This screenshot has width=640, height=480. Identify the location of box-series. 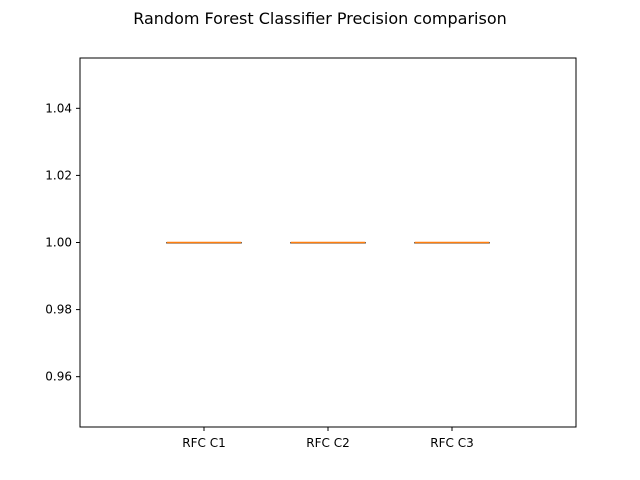
(328, 242).